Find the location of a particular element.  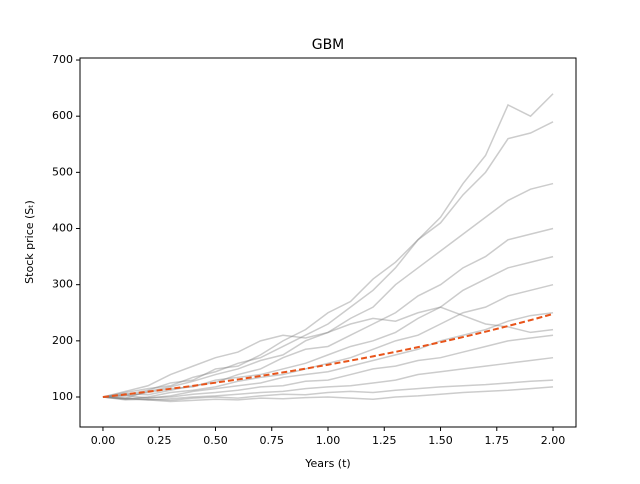

y-tick-label: 100 is located at coordinates (62, 396).